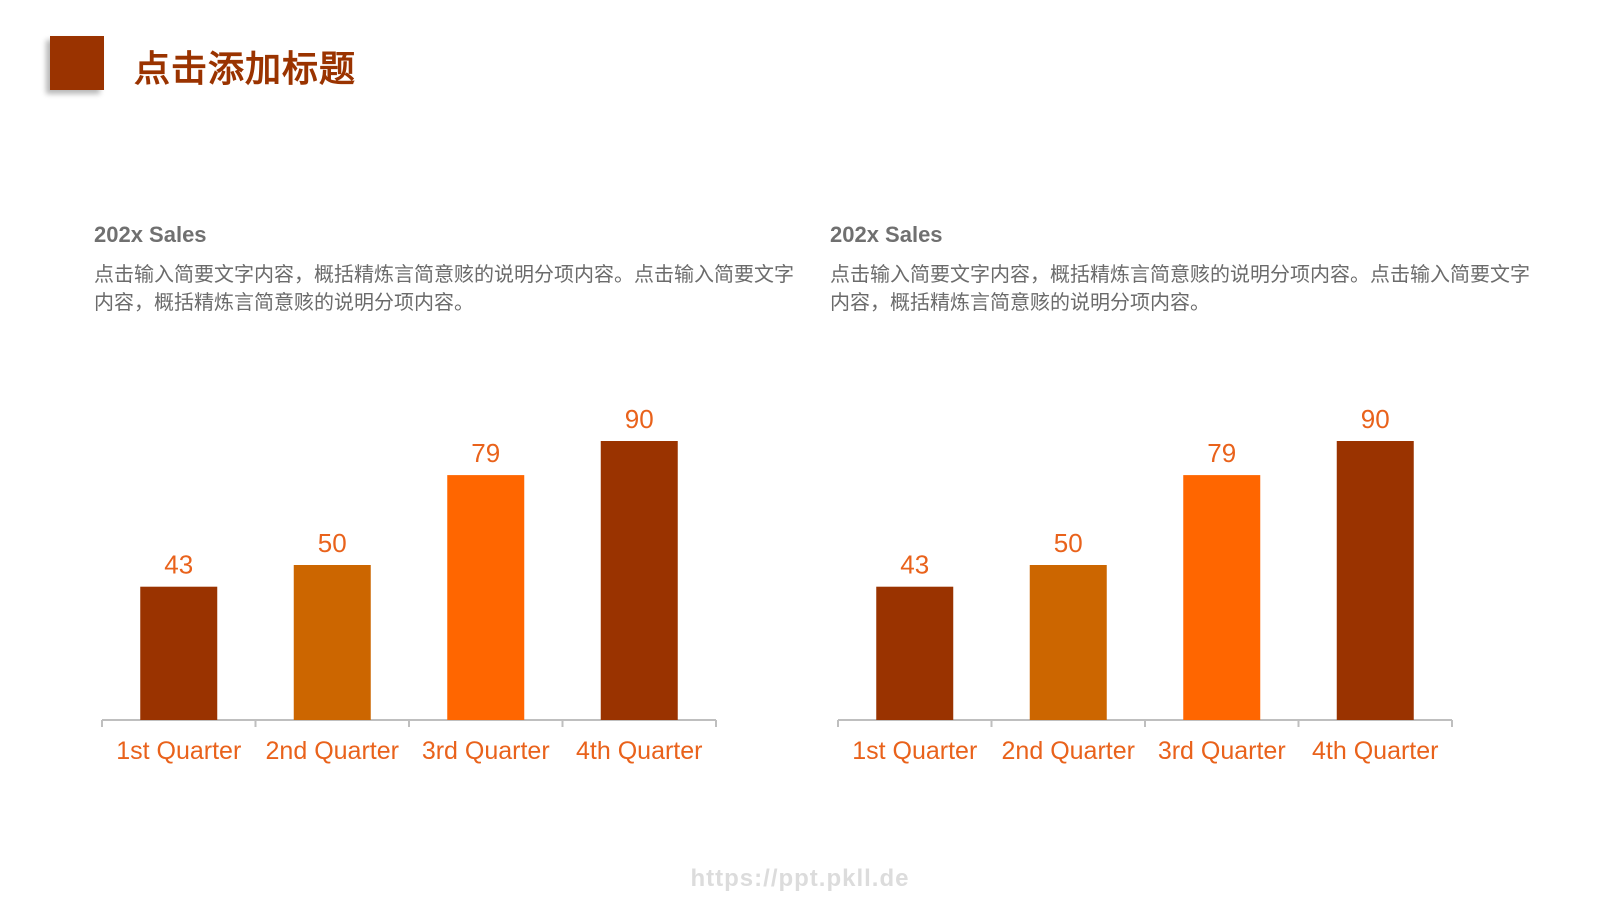 This screenshot has height=900, width=1600. I want to click on title-accent-square, so click(77, 63).